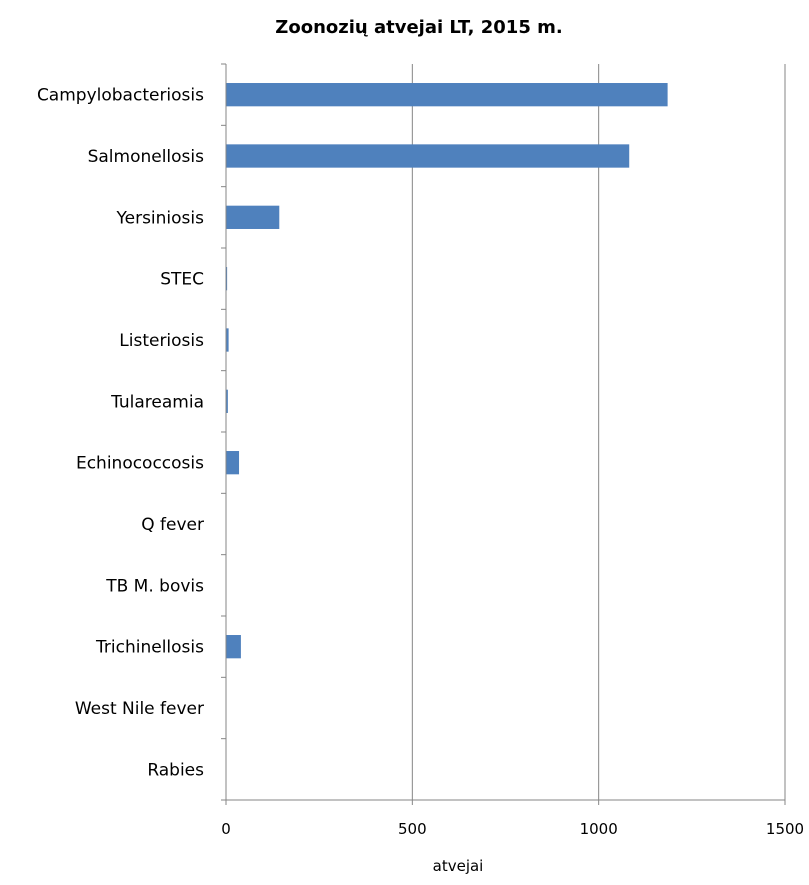 The height and width of the screenshot is (885, 809). I want to click on bar-stec, so click(227, 279).